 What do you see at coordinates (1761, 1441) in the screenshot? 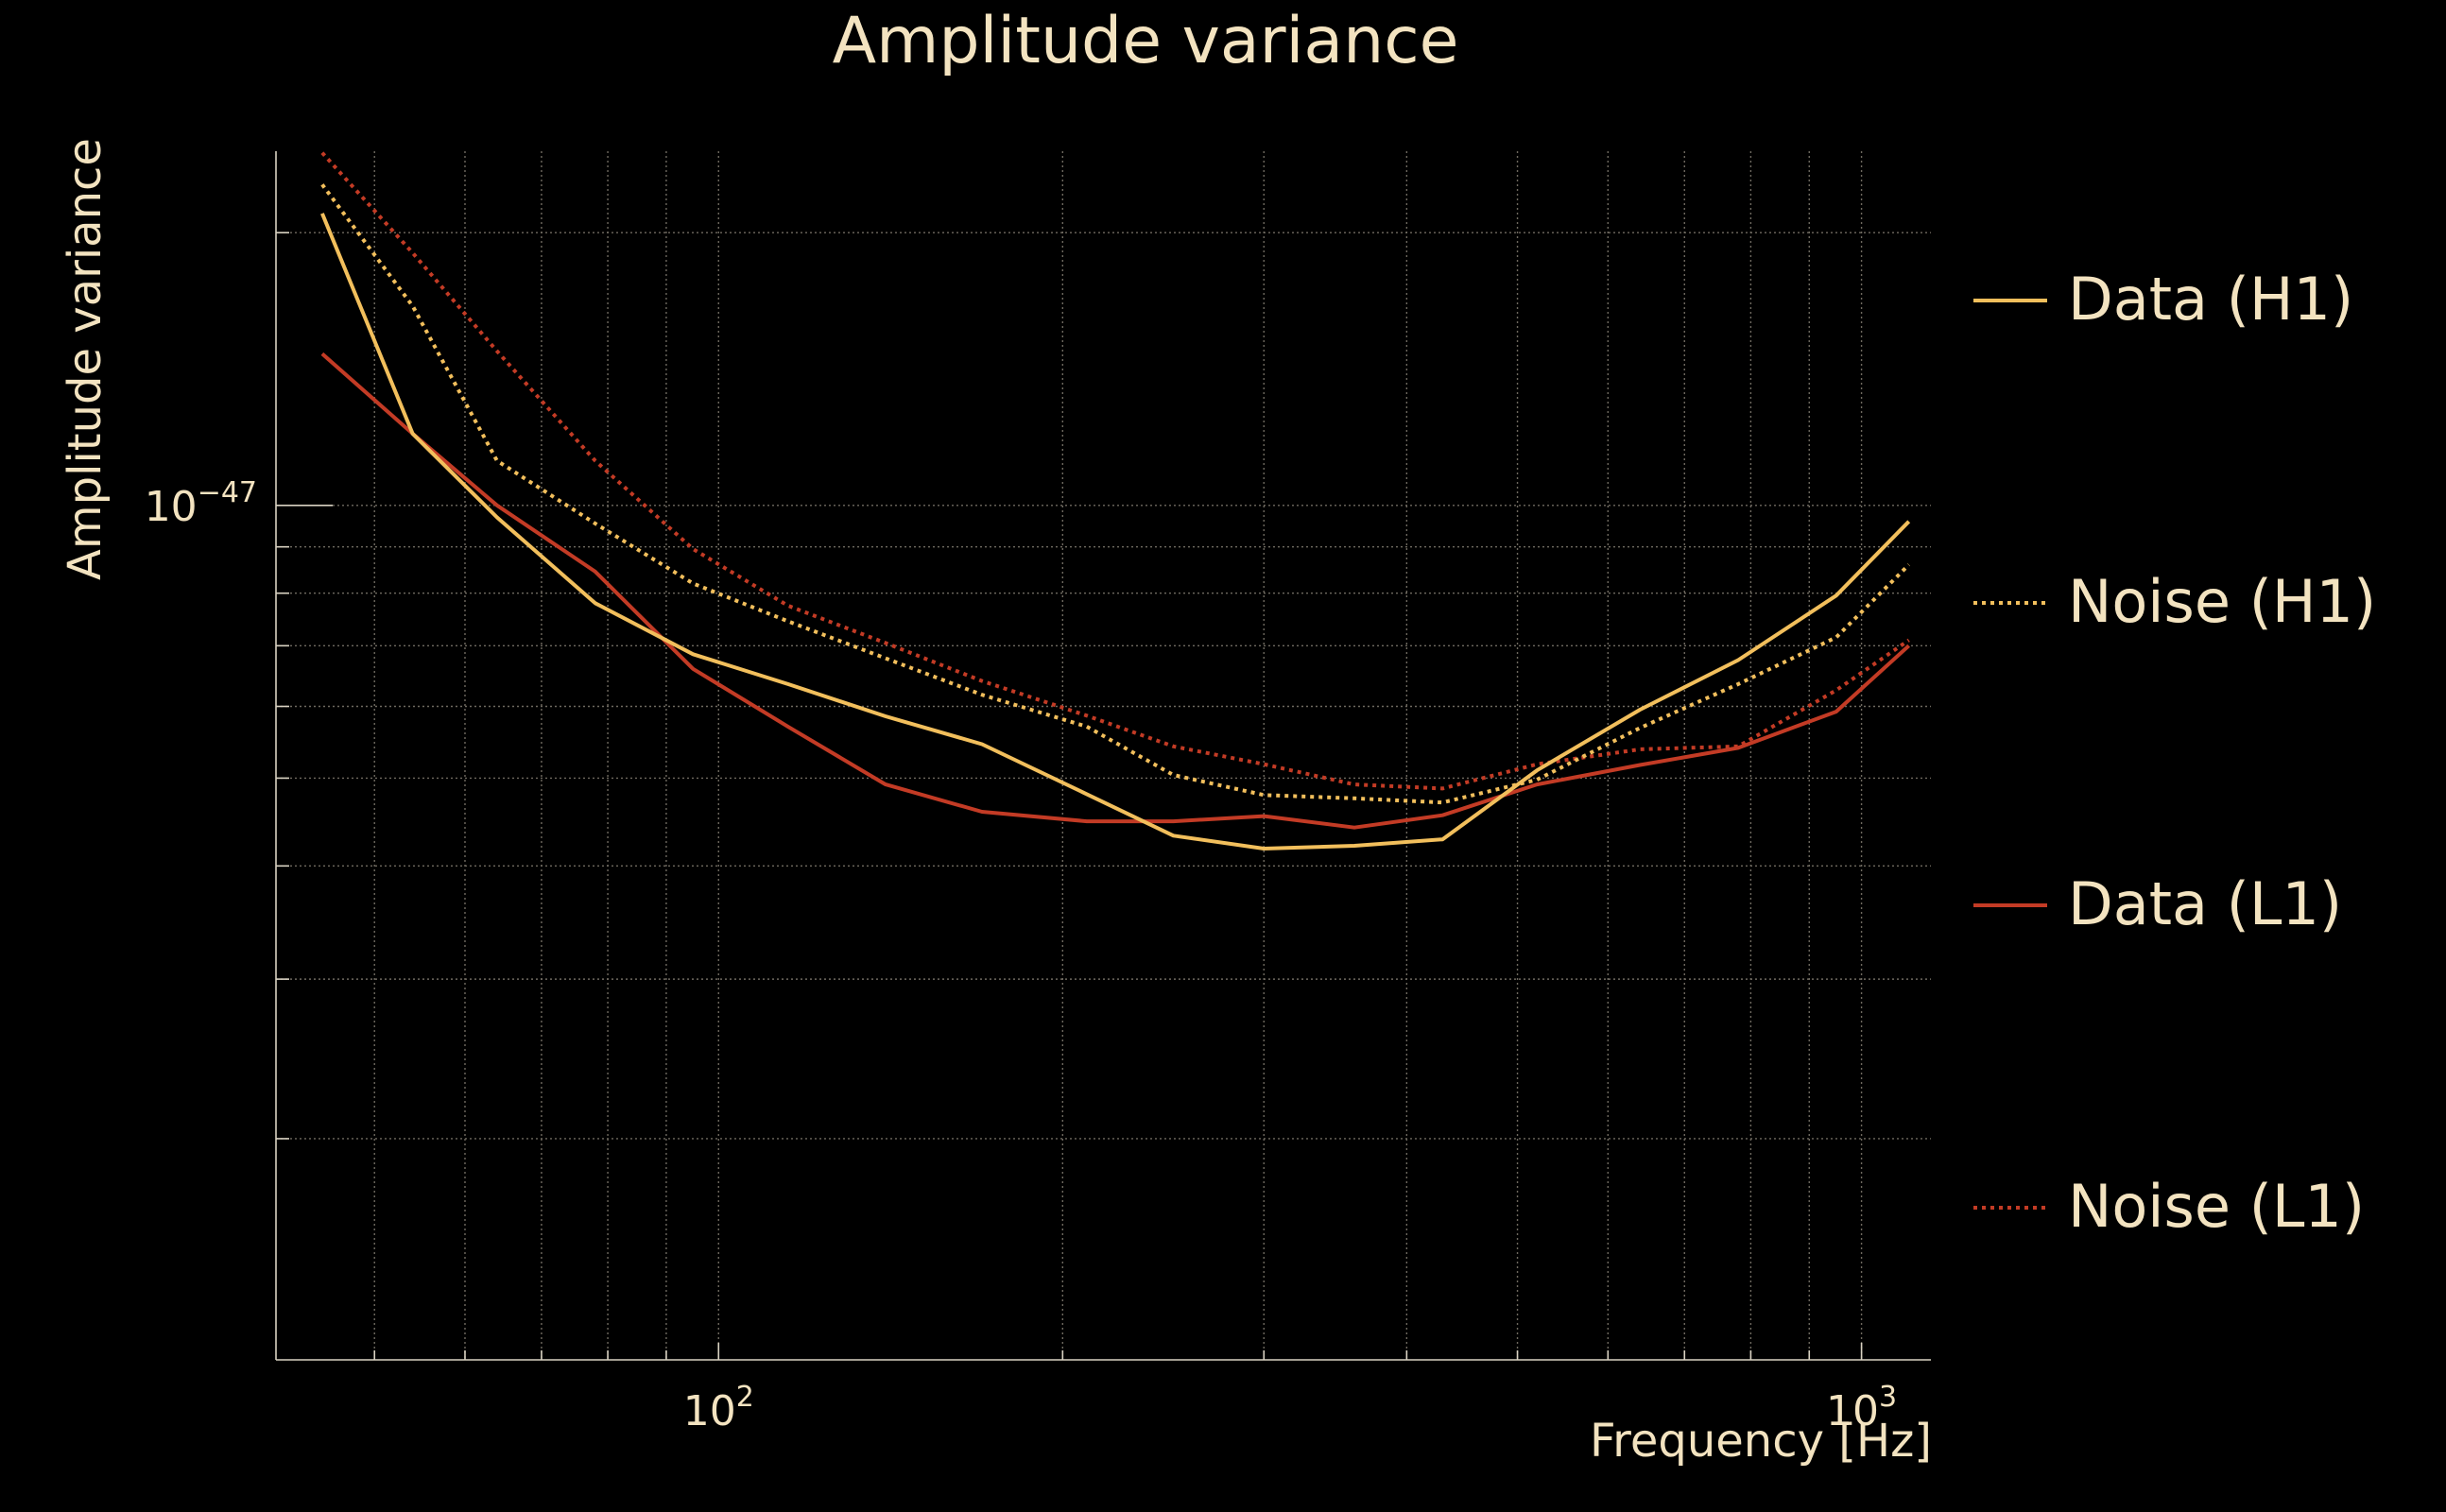
I see `x-axis-label: Frequency [Hz]` at bounding box center [1761, 1441].